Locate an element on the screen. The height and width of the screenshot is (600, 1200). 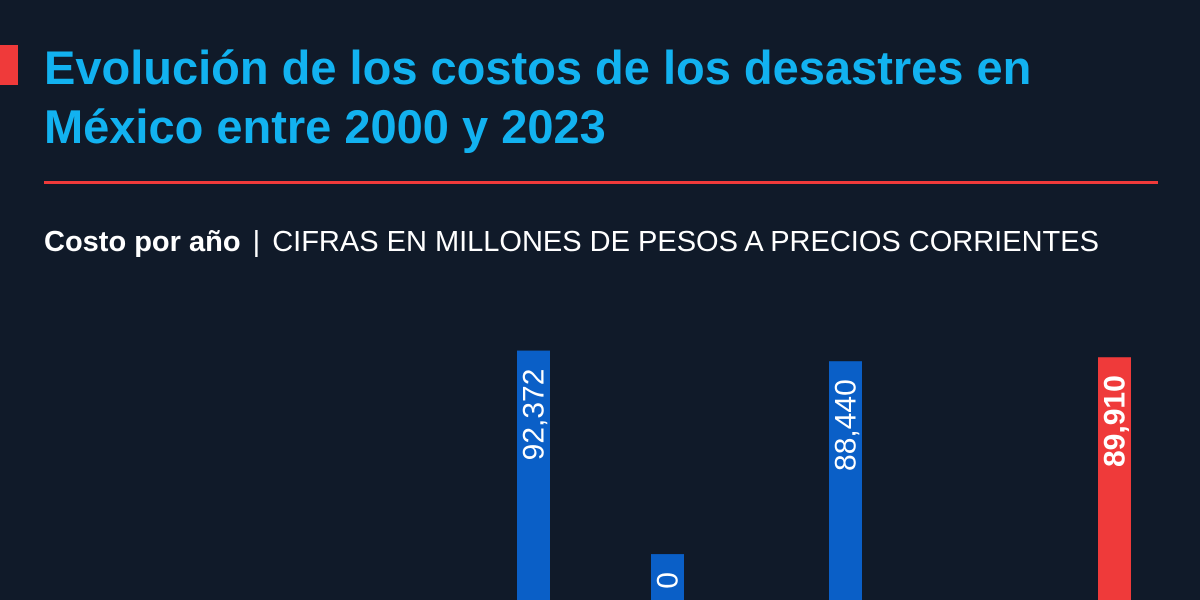
accent-mark is located at coordinates (9, 65).